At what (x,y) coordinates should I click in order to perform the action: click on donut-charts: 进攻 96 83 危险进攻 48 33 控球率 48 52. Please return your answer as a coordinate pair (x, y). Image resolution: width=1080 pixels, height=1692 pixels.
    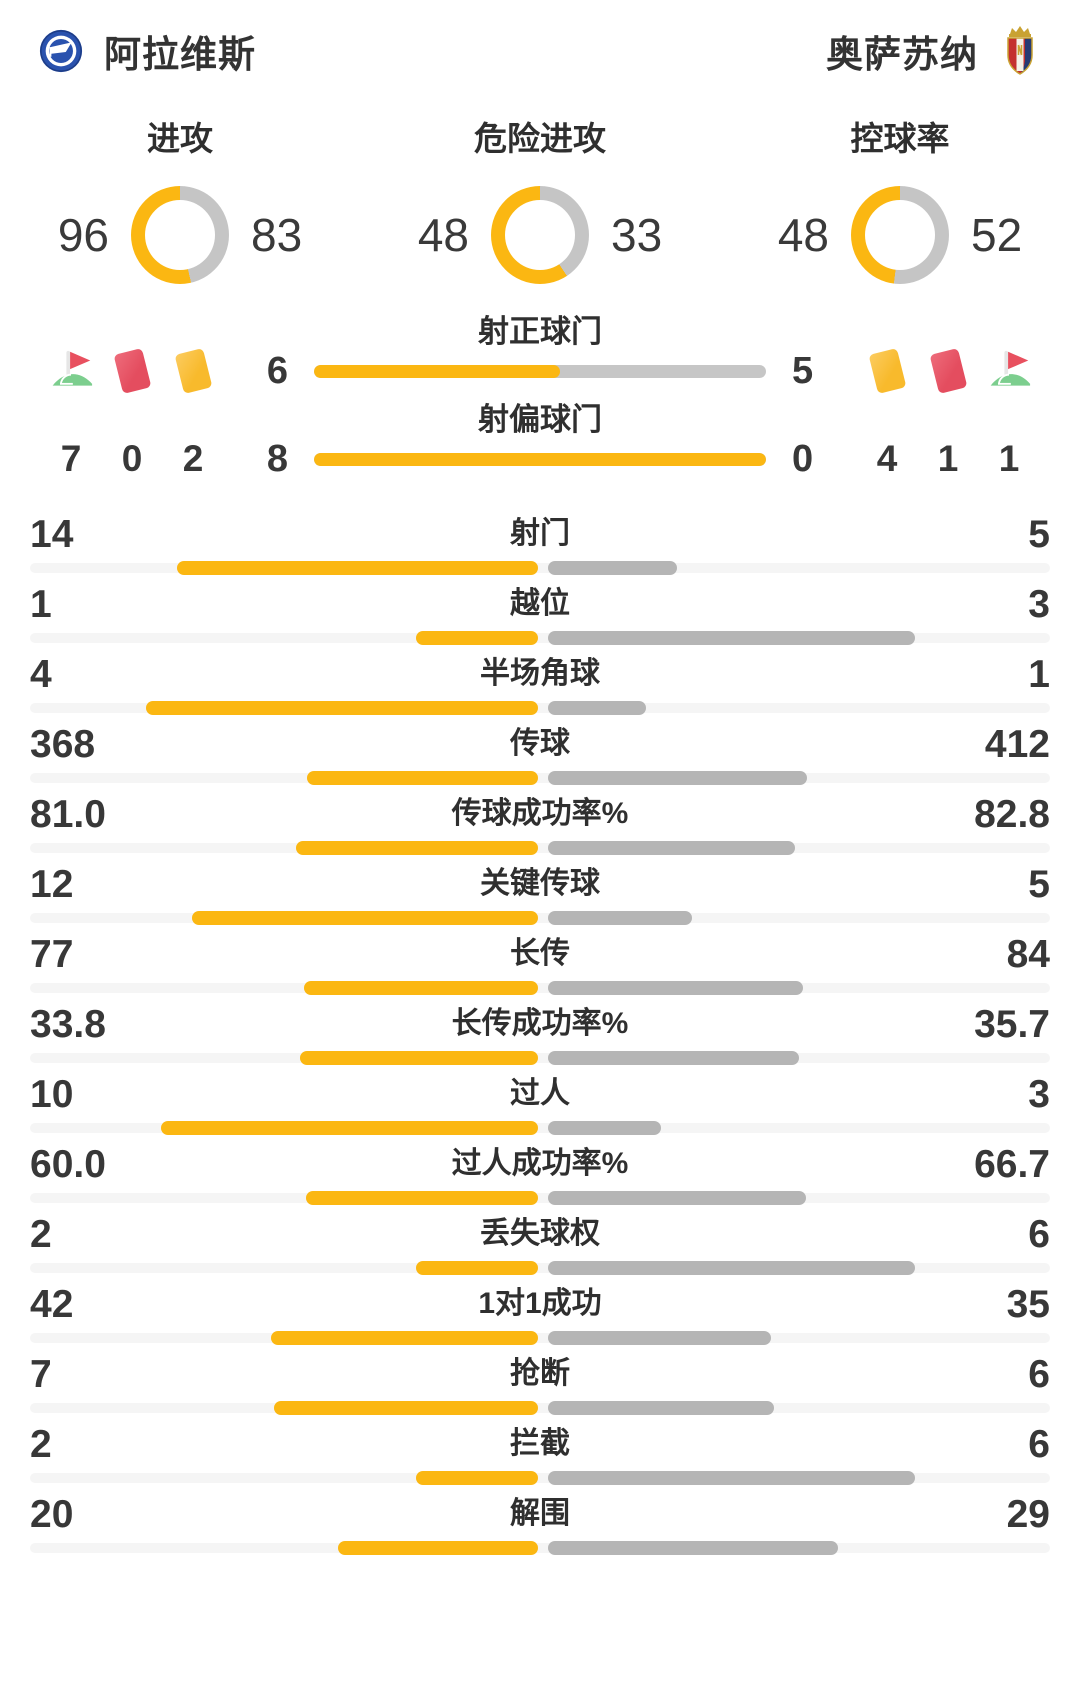
    Looking at the image, I should click on (540, 198).